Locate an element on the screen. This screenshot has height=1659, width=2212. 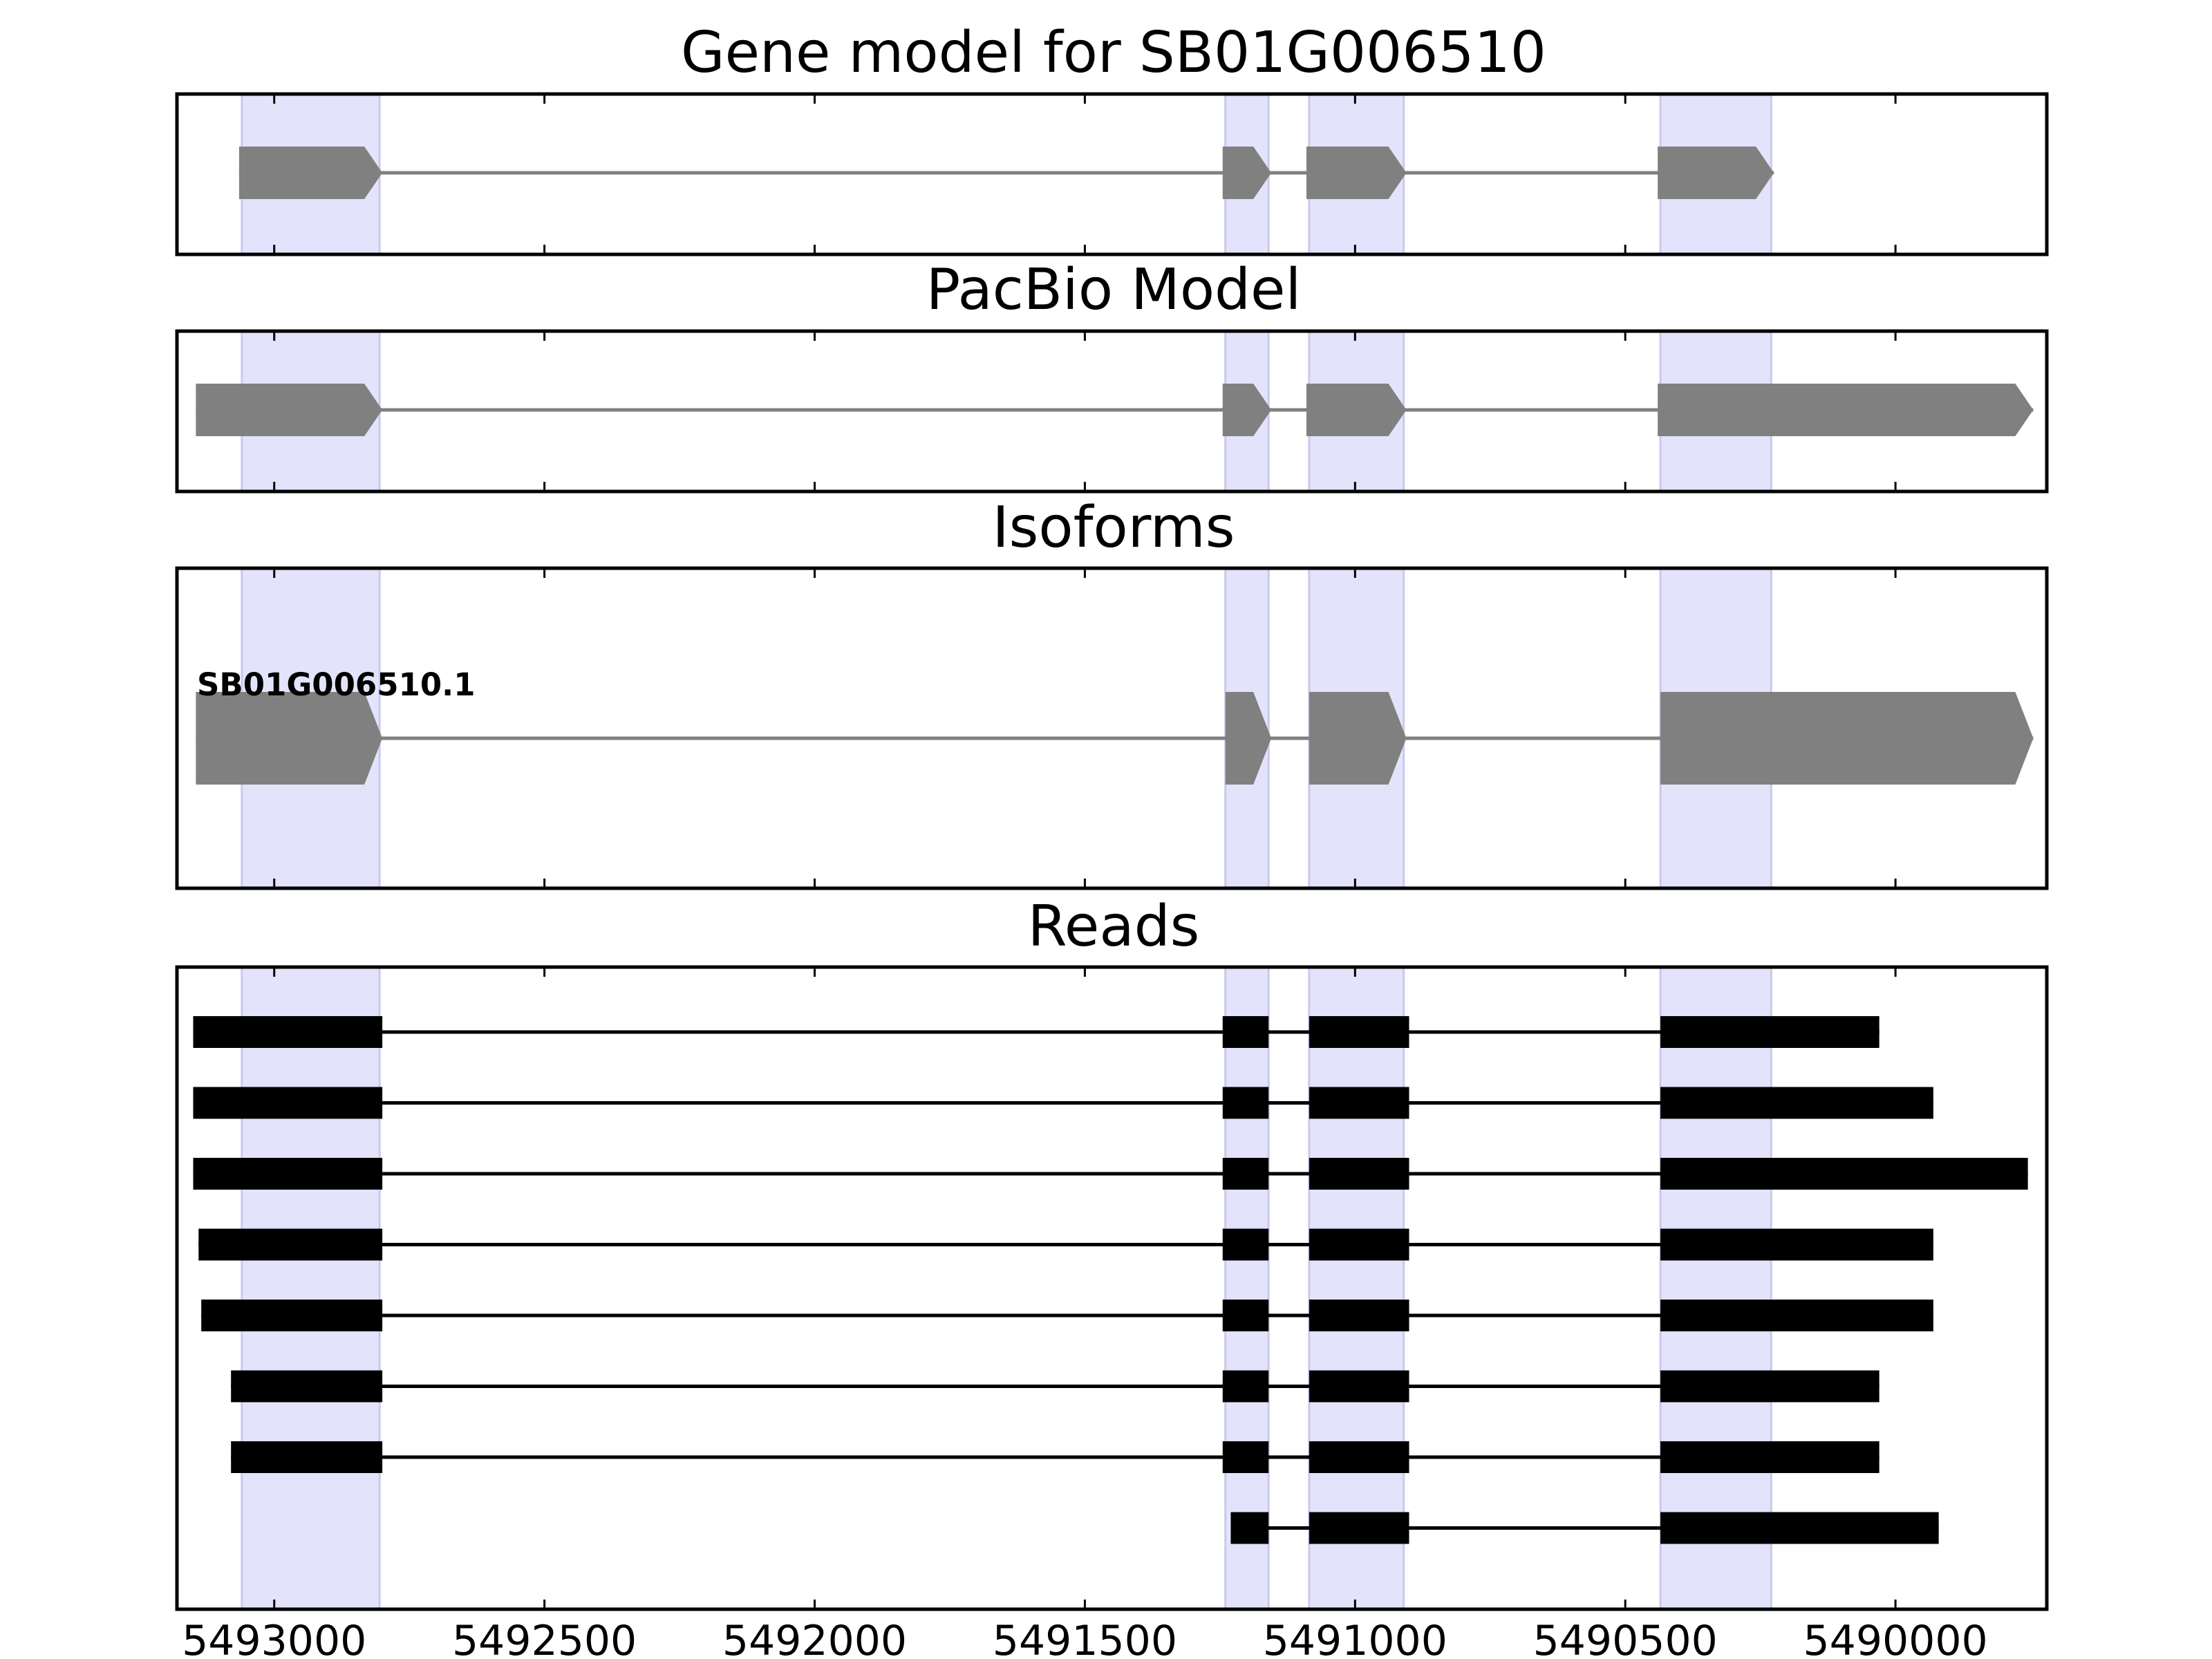
gene-model-track is located at coordinates (1006, 173).